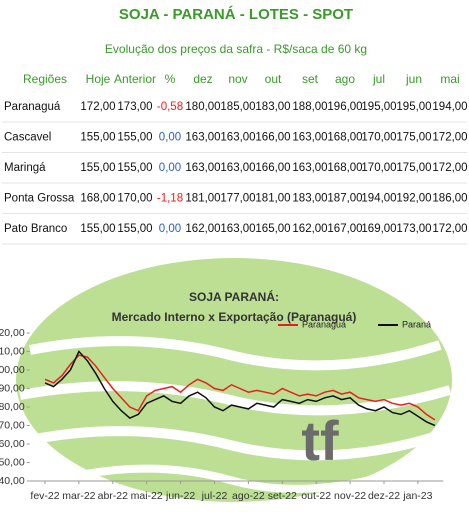  I want to click on table-cell: -1,18, so click(170, 199).